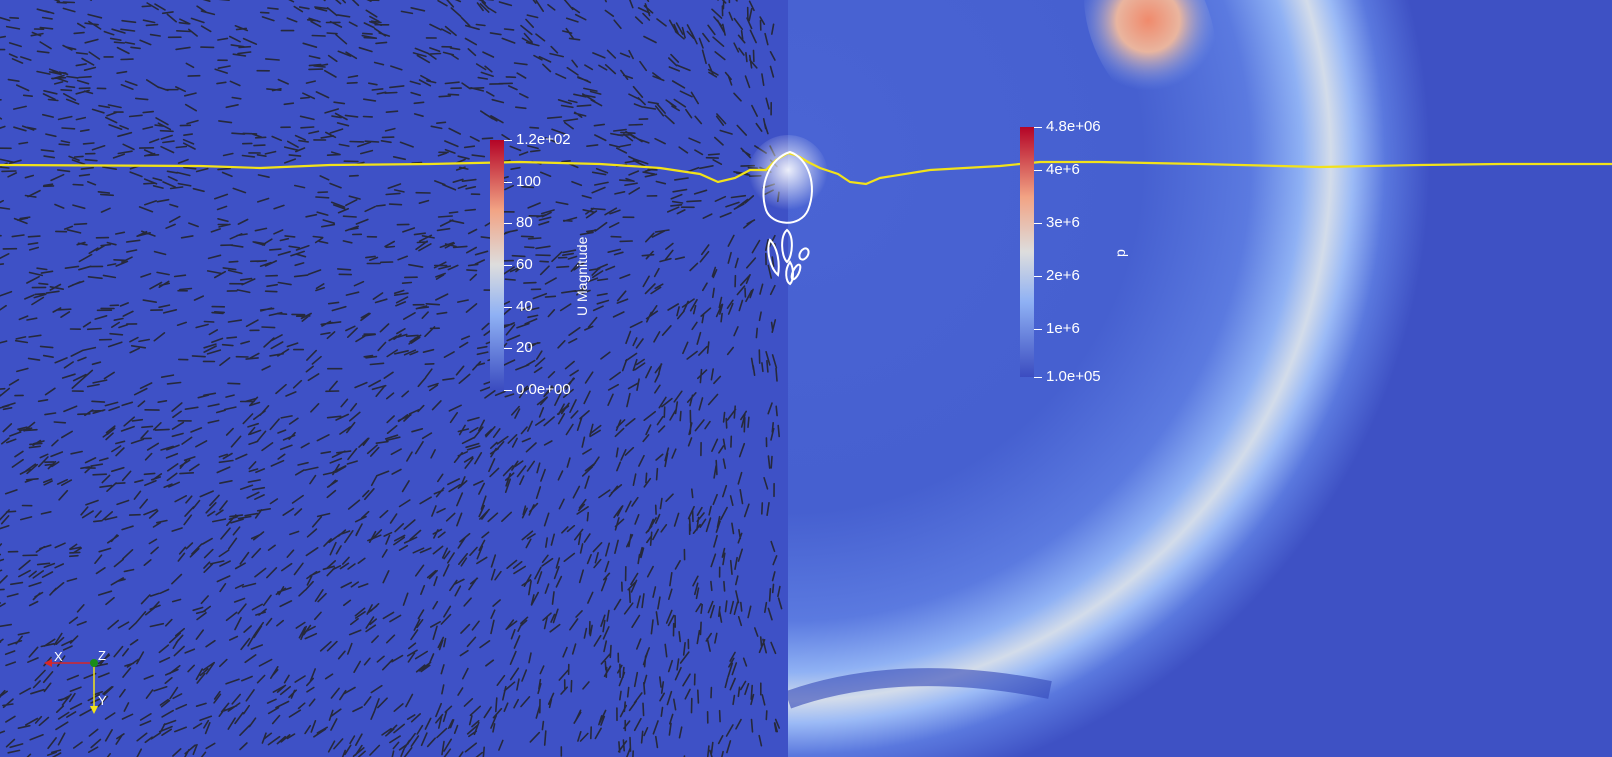  I want to click on axis-y-label: Y, so click(102, 700).